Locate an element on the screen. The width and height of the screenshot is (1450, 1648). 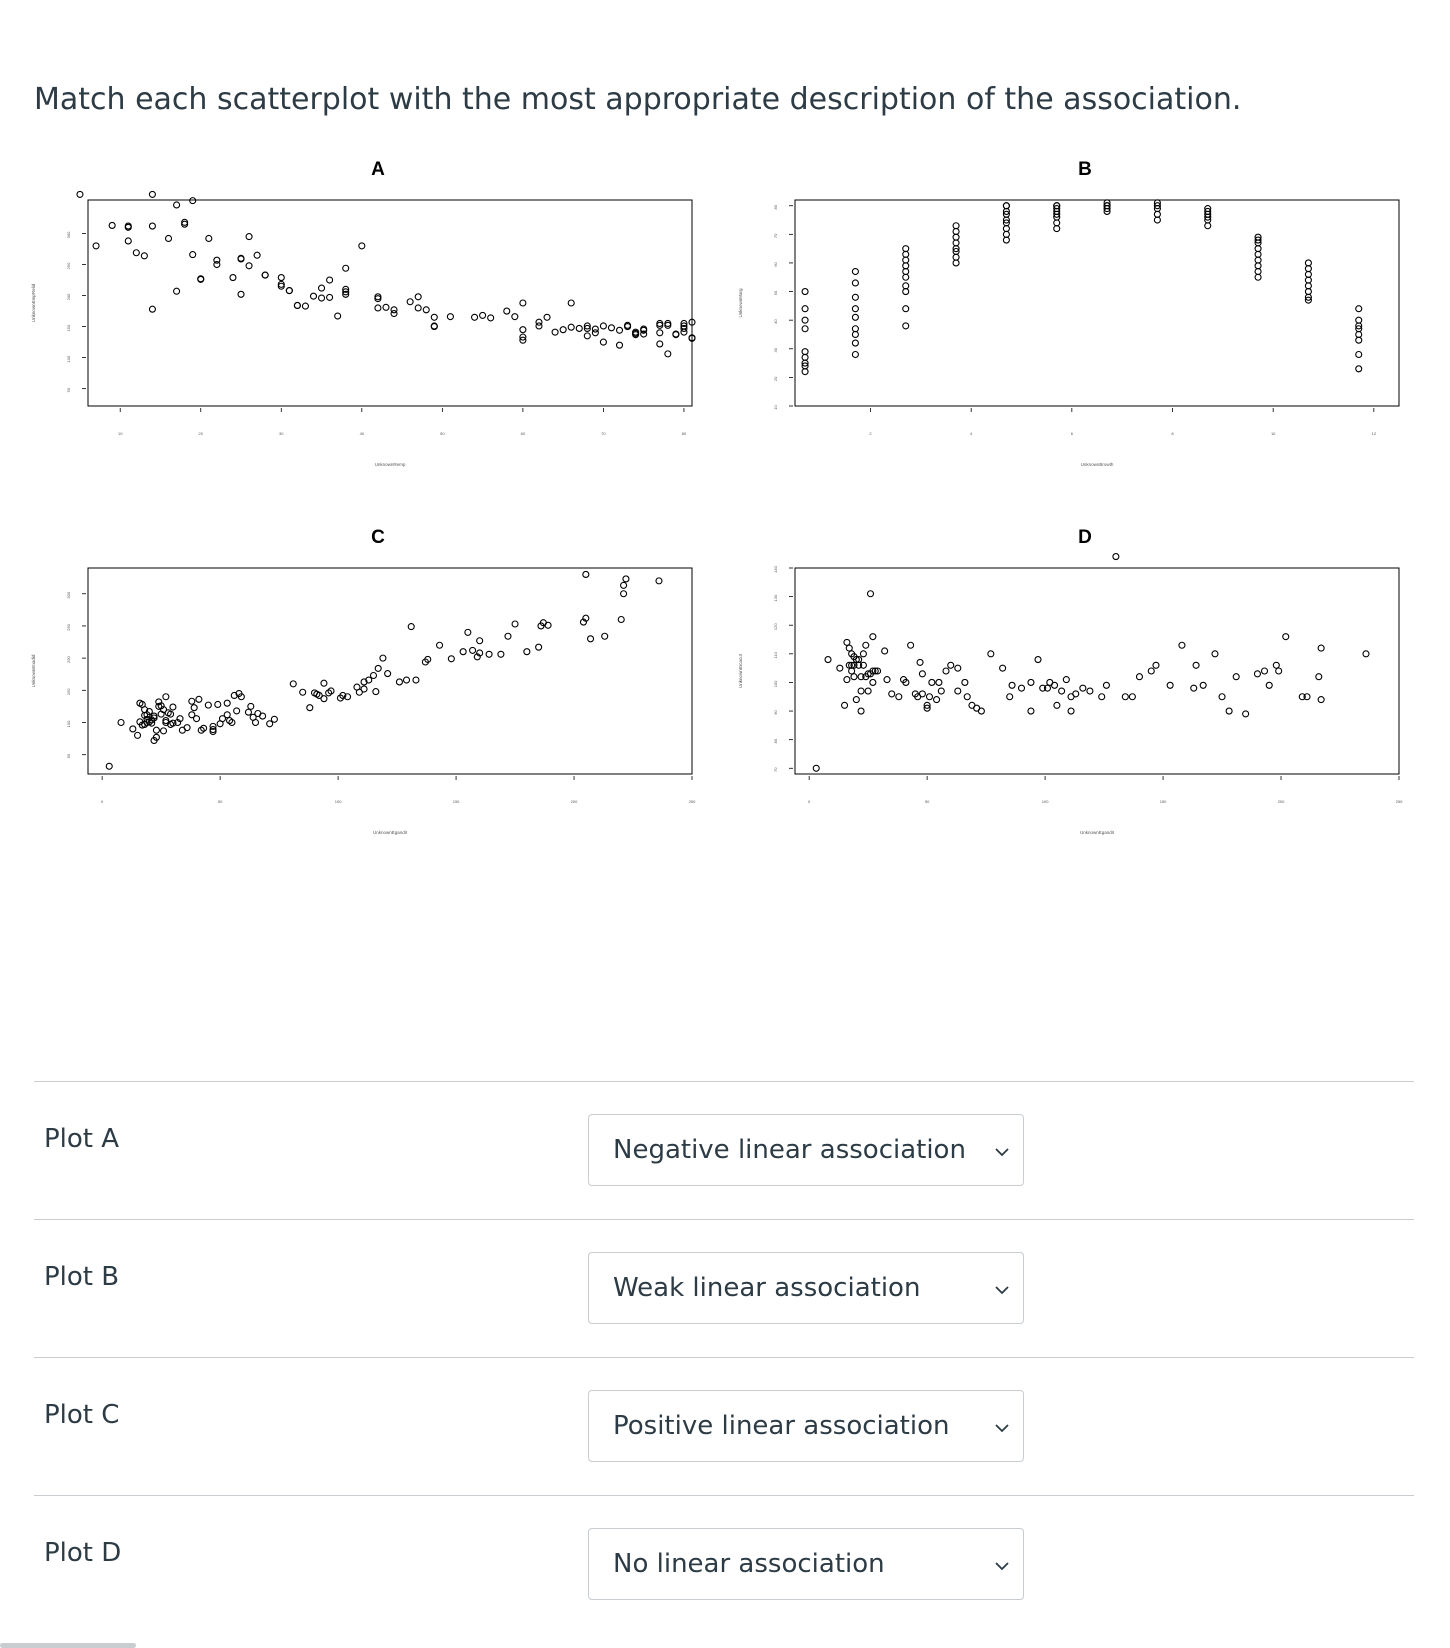
y-tick-label: 20 is located at coordinates (775, 378).